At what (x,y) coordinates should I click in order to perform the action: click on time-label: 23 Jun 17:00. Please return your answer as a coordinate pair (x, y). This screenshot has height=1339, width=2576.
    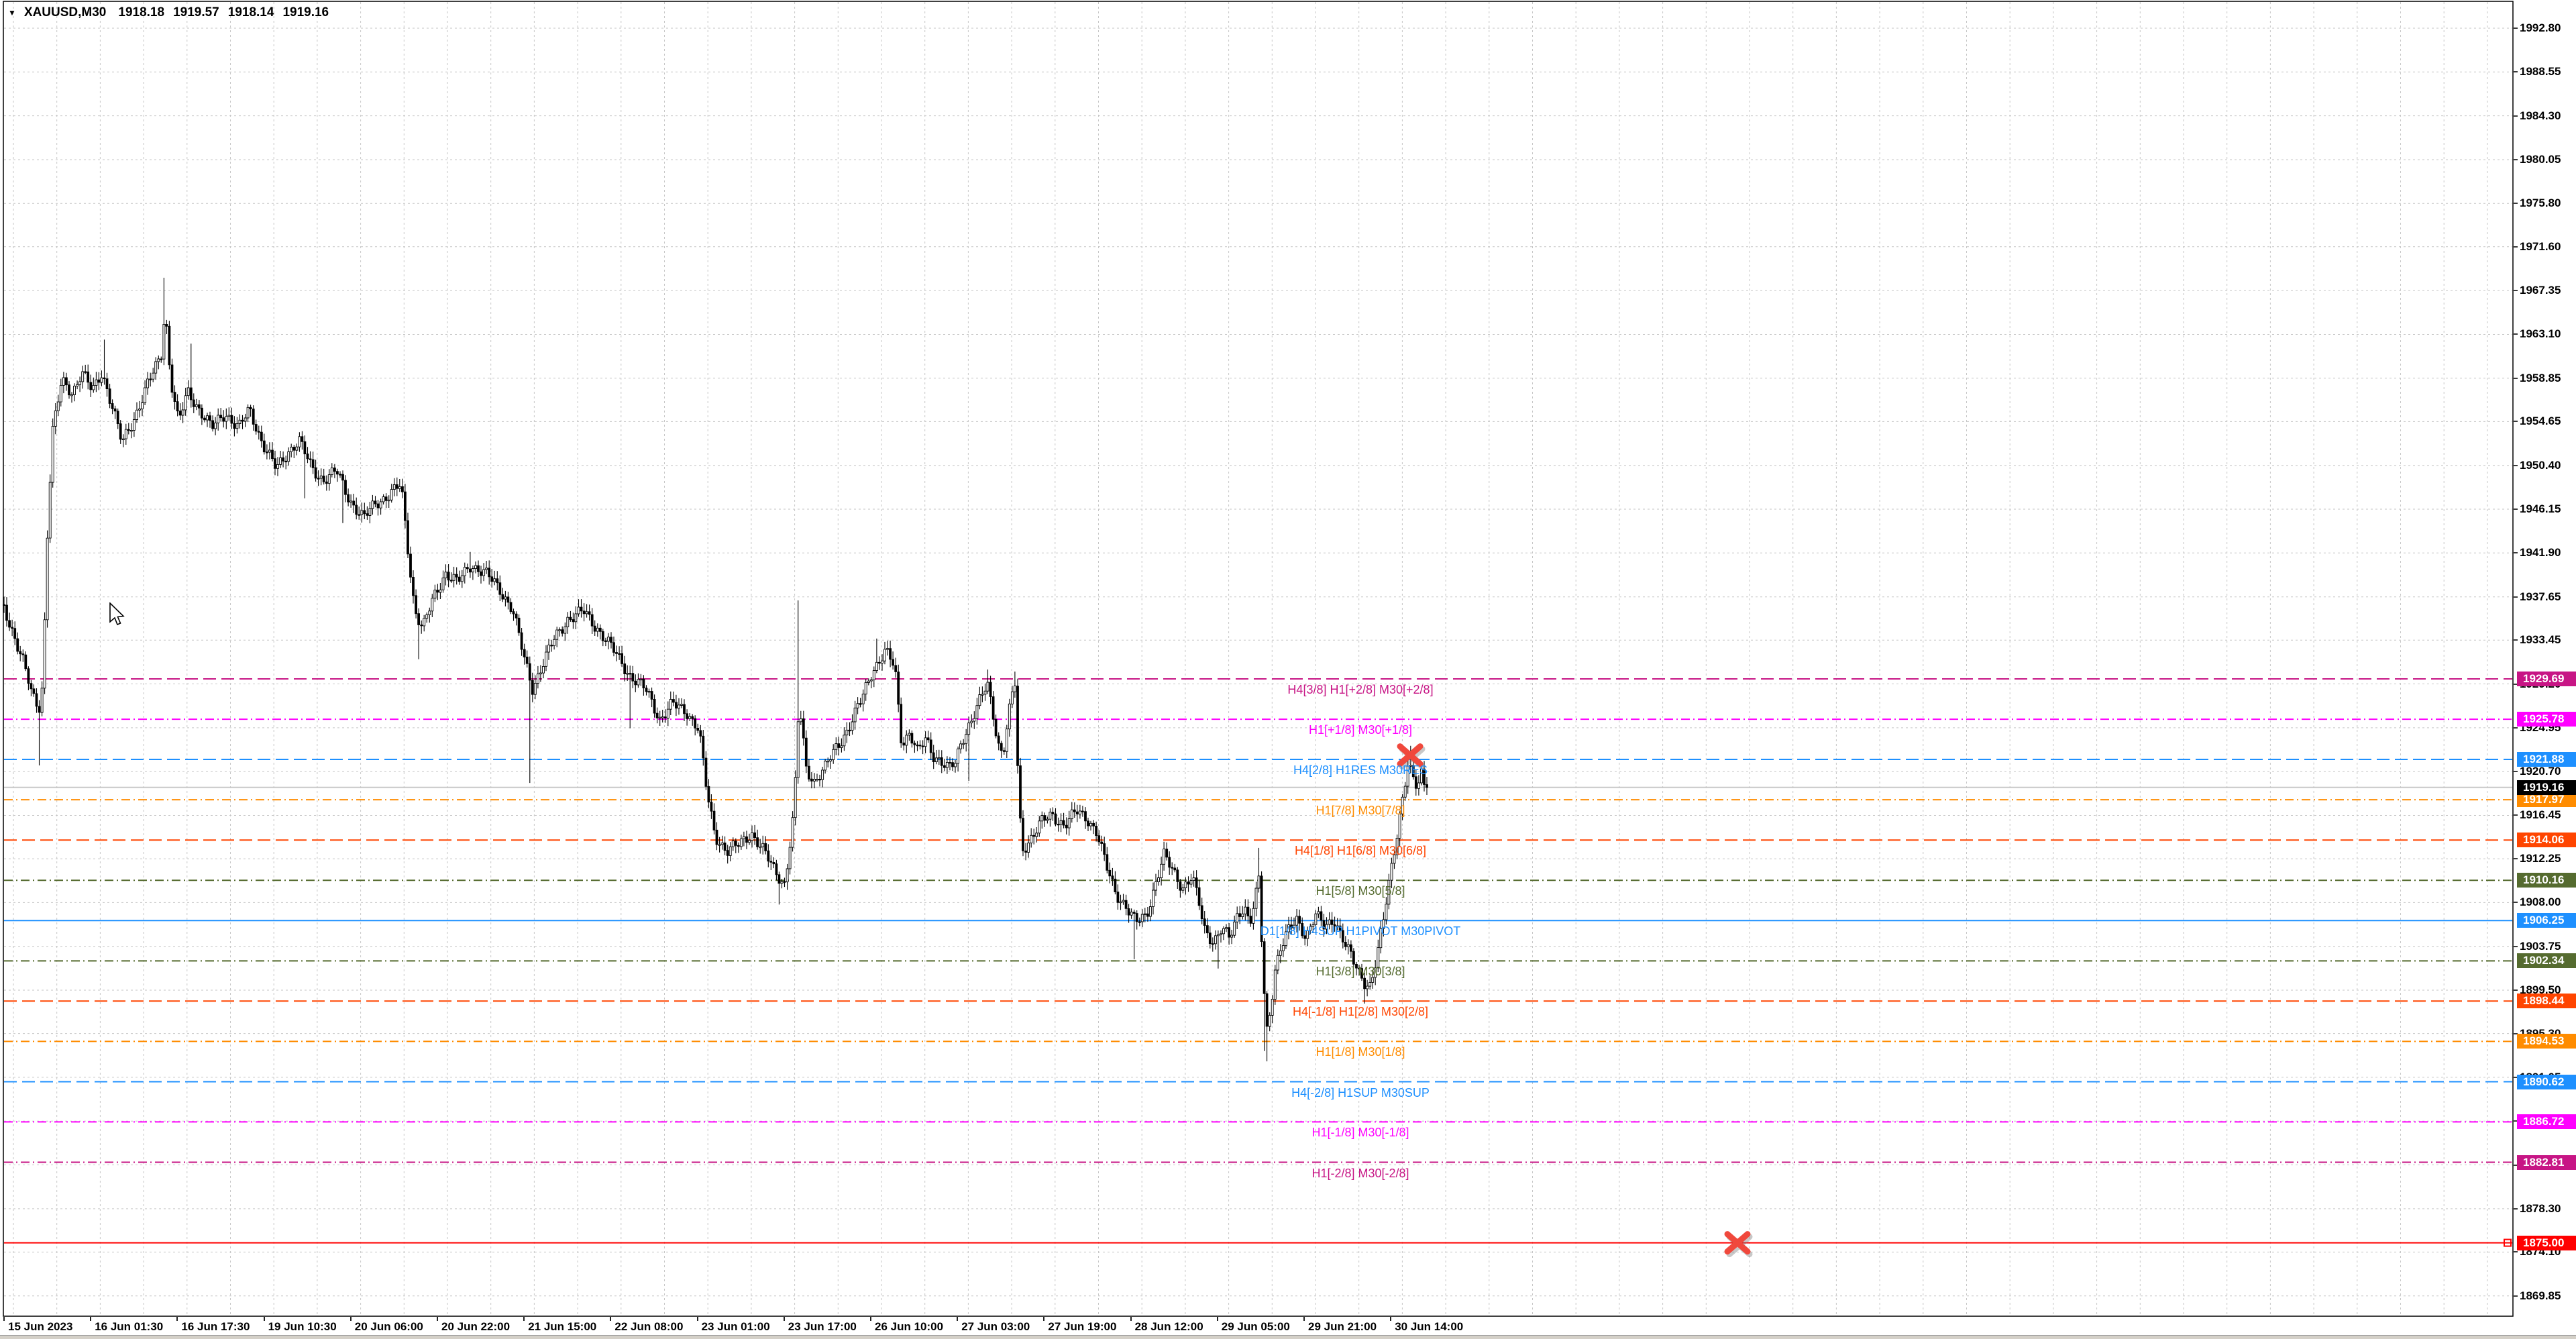
    Looking at the image, I should click on (822, 1326).